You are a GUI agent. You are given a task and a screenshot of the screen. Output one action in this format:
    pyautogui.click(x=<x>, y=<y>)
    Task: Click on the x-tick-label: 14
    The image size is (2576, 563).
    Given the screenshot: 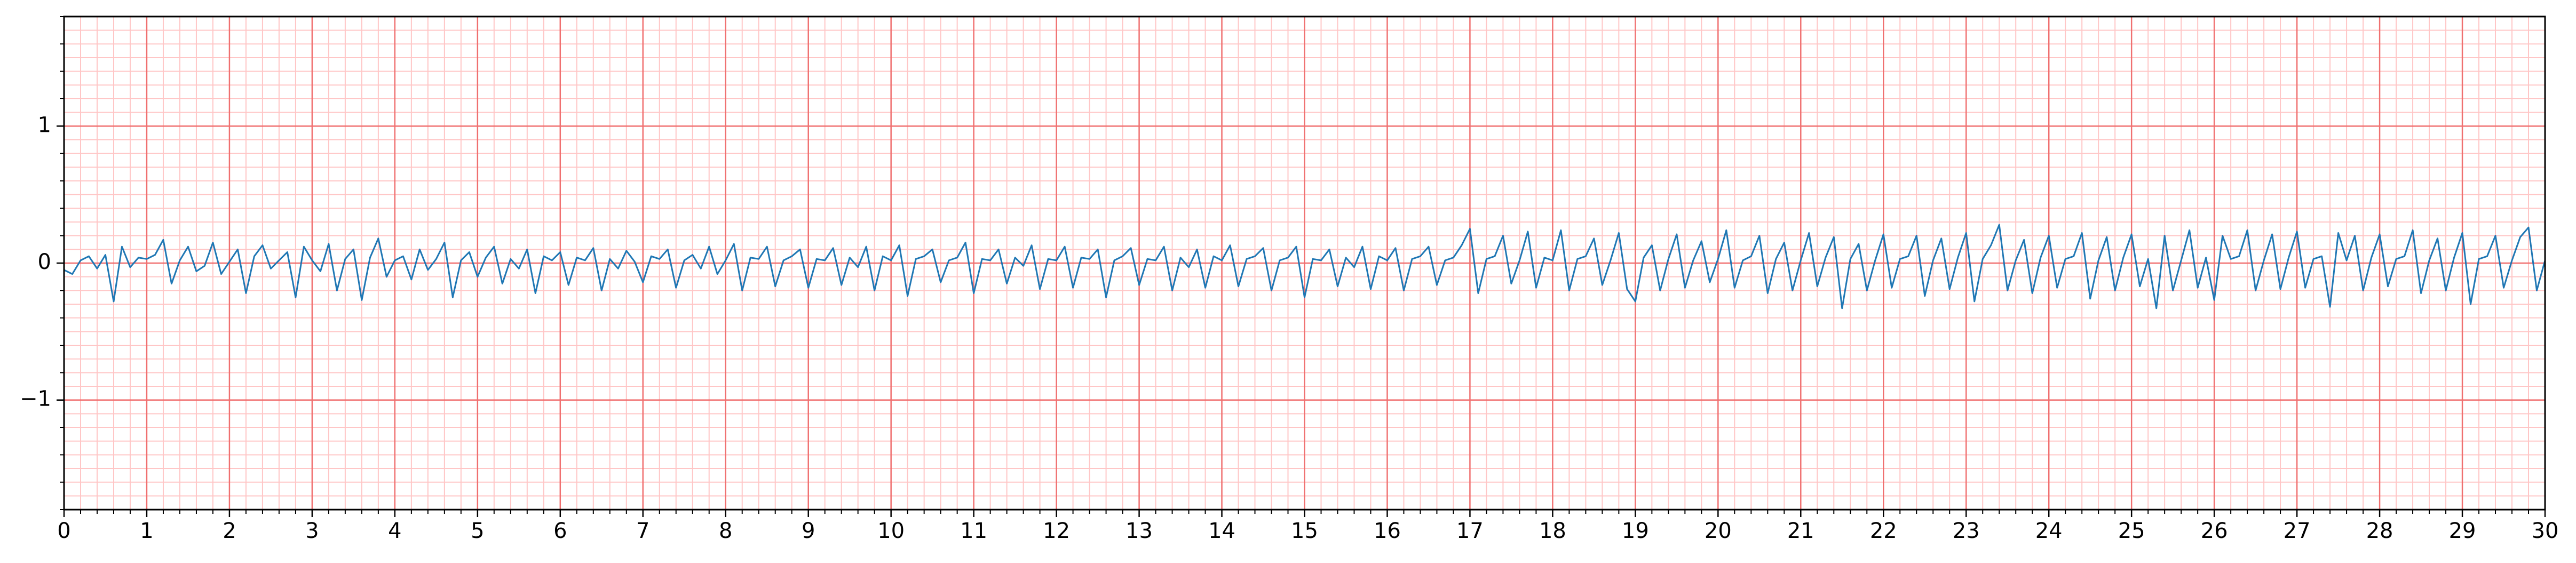 What is the action you would take?
    pyautogui.click(x=1221, y=531)
    